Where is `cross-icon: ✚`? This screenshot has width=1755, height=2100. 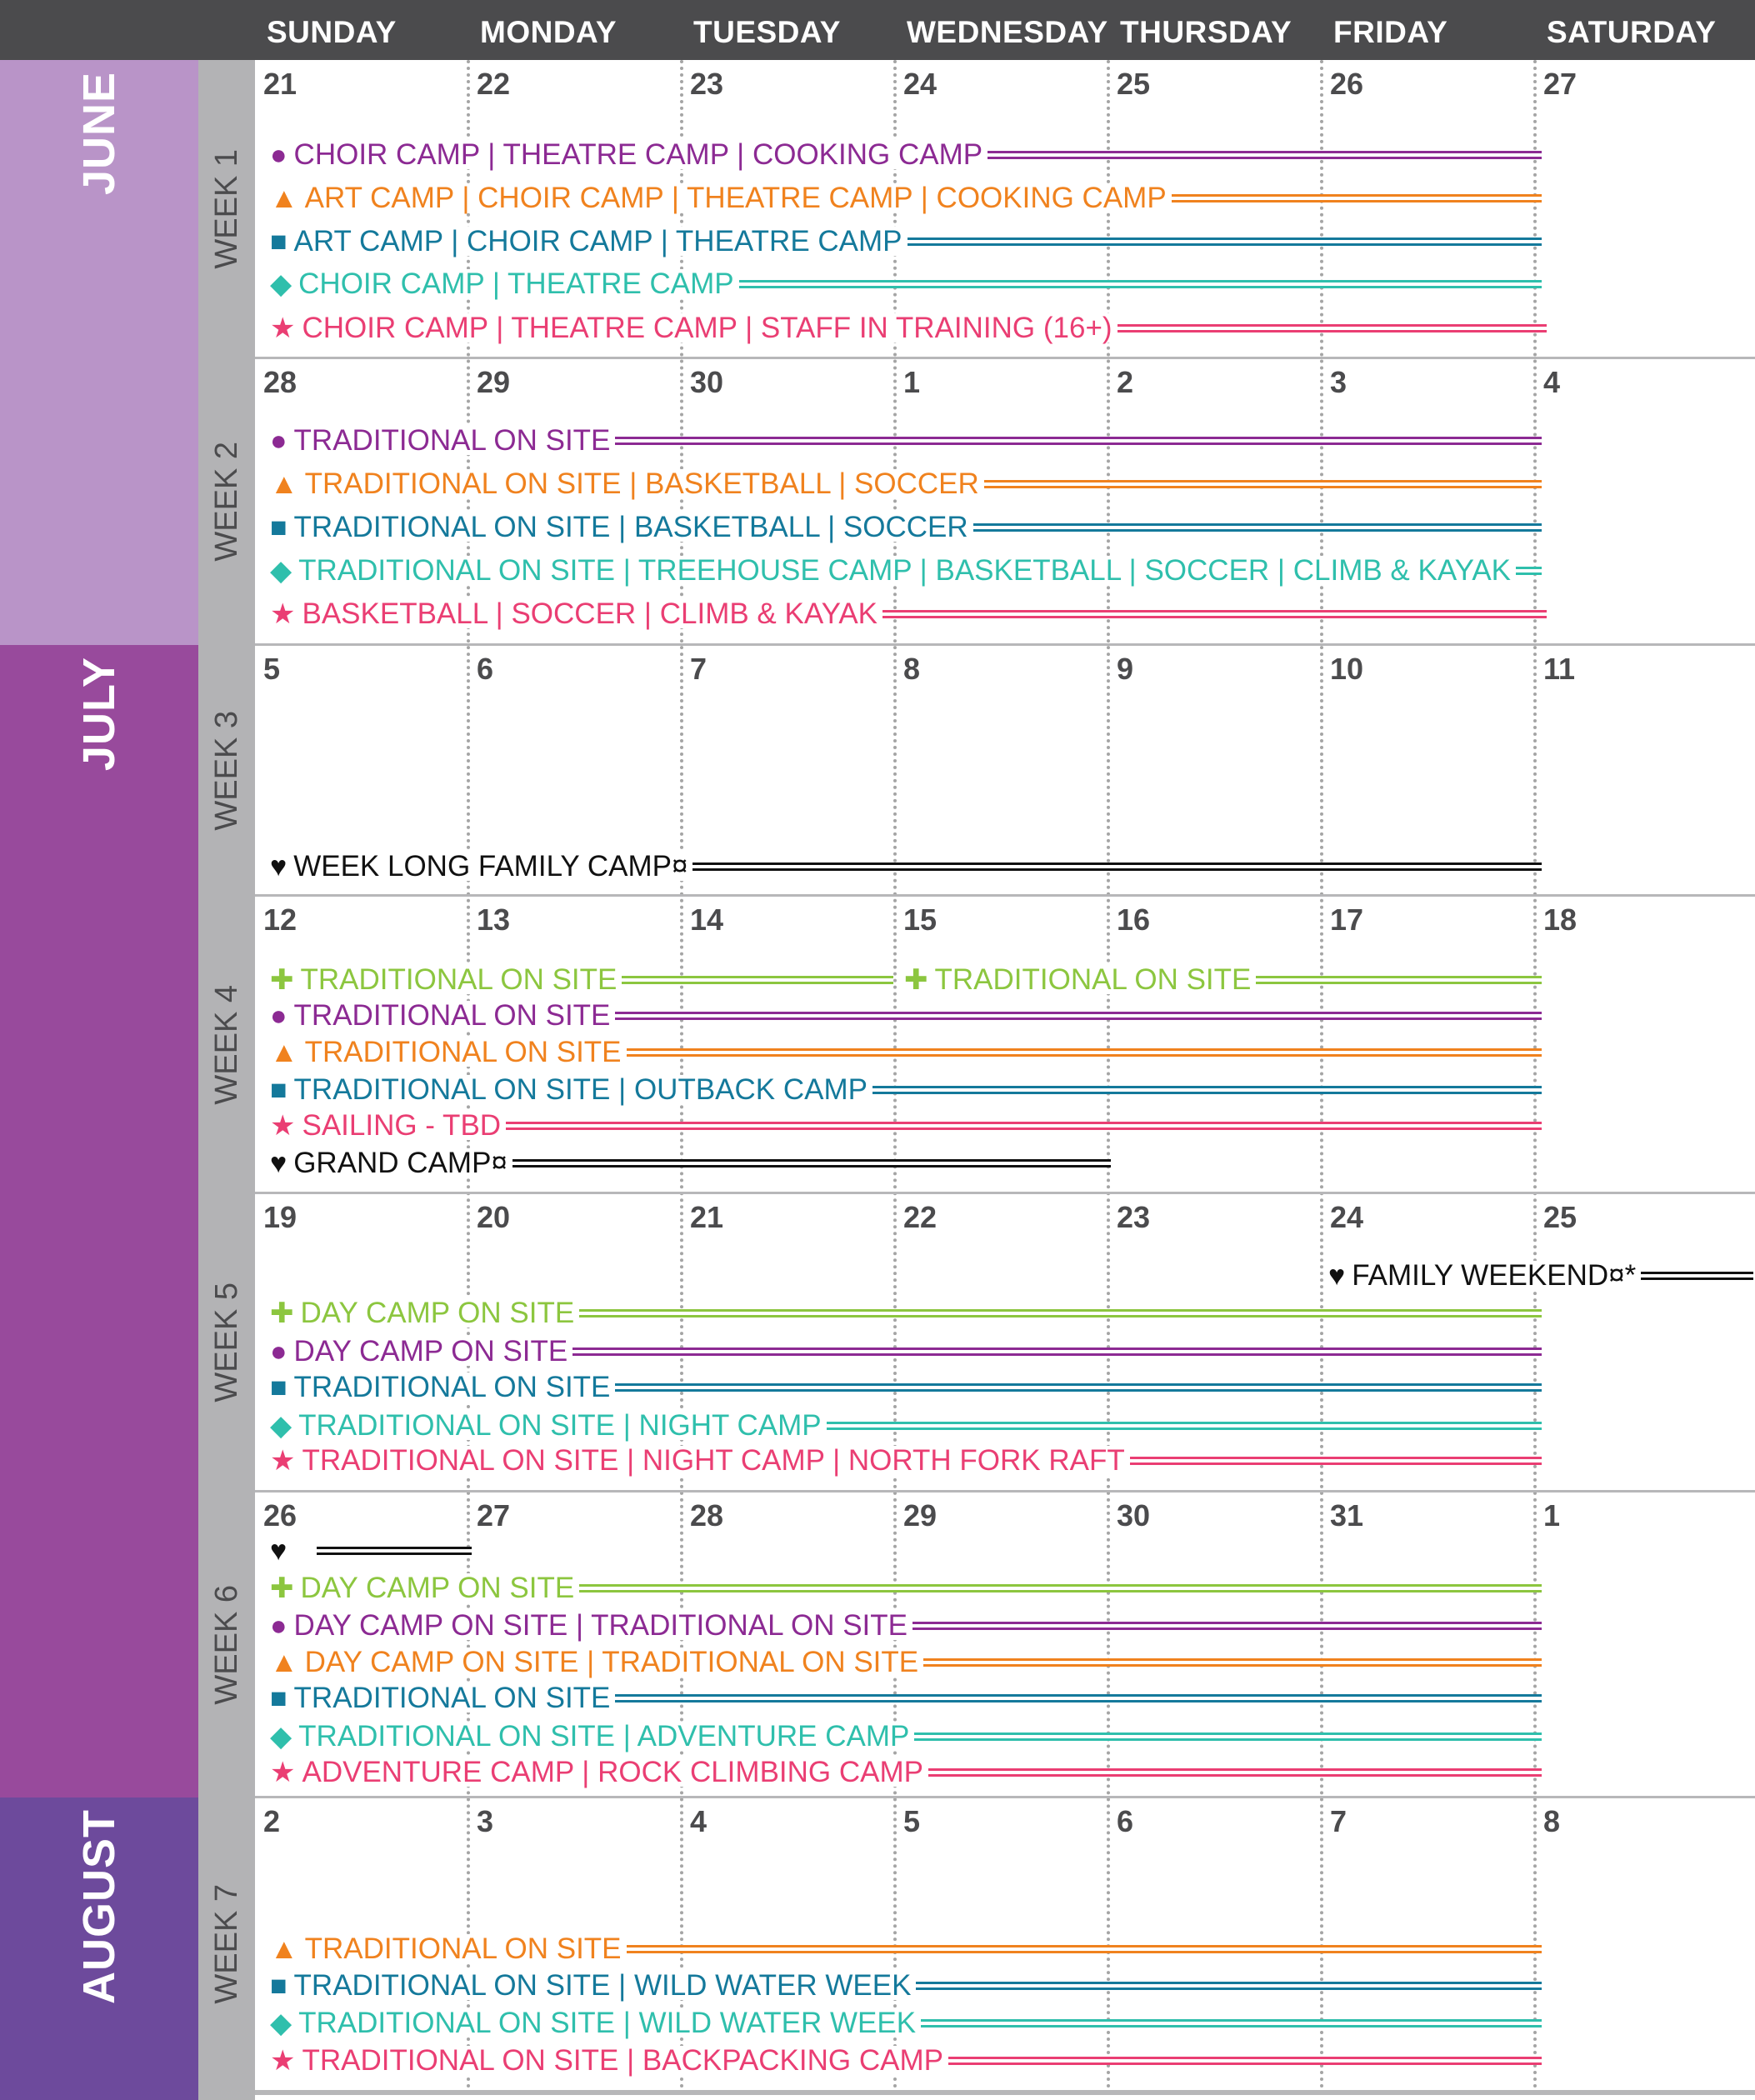 cross-icon: ✚ is located at coordinates (282, 1588).